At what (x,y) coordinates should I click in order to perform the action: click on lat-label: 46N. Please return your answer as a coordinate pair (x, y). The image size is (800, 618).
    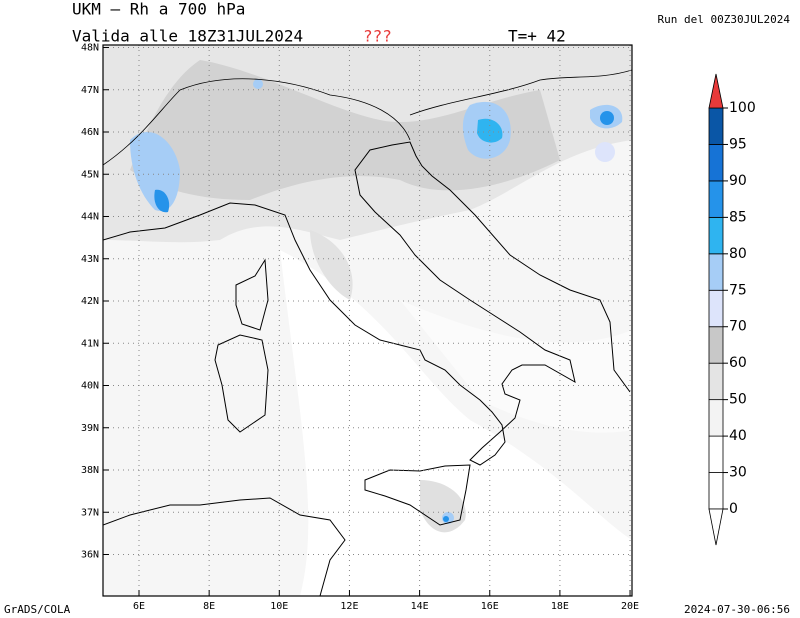
    Looking at the image, I should click on (90, 132).